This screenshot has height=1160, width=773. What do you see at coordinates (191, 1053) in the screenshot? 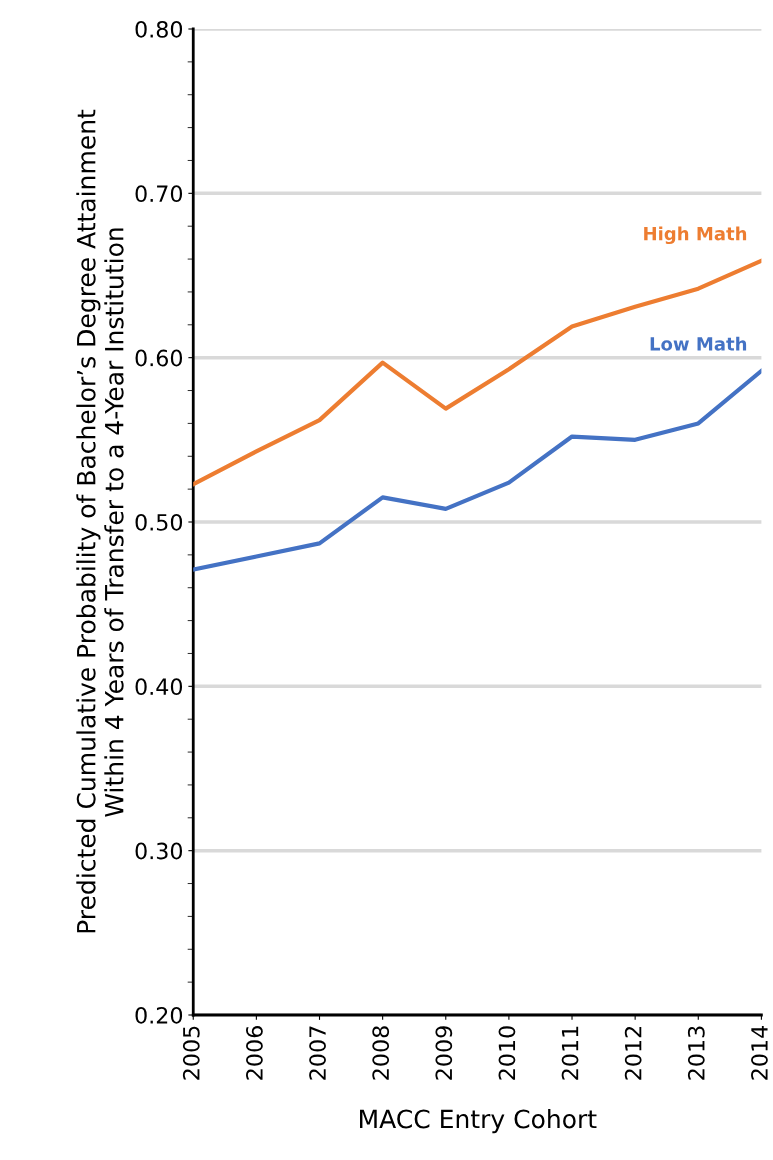
I see `x-tick-label: 2005` at bounding box center [191, 1053].